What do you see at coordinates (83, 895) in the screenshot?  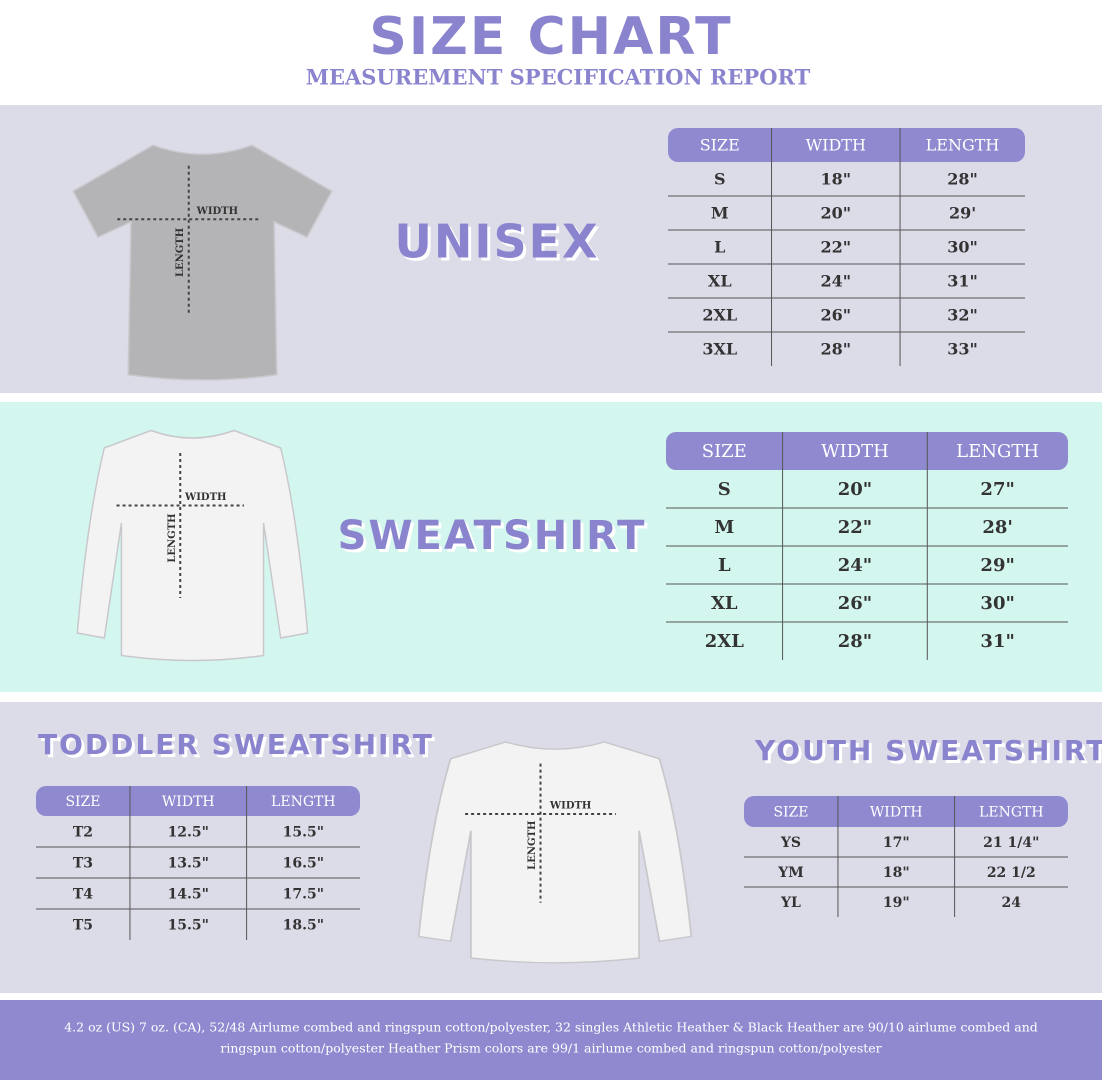 I see `table-cell: T4` at bounding box center [83, 895].